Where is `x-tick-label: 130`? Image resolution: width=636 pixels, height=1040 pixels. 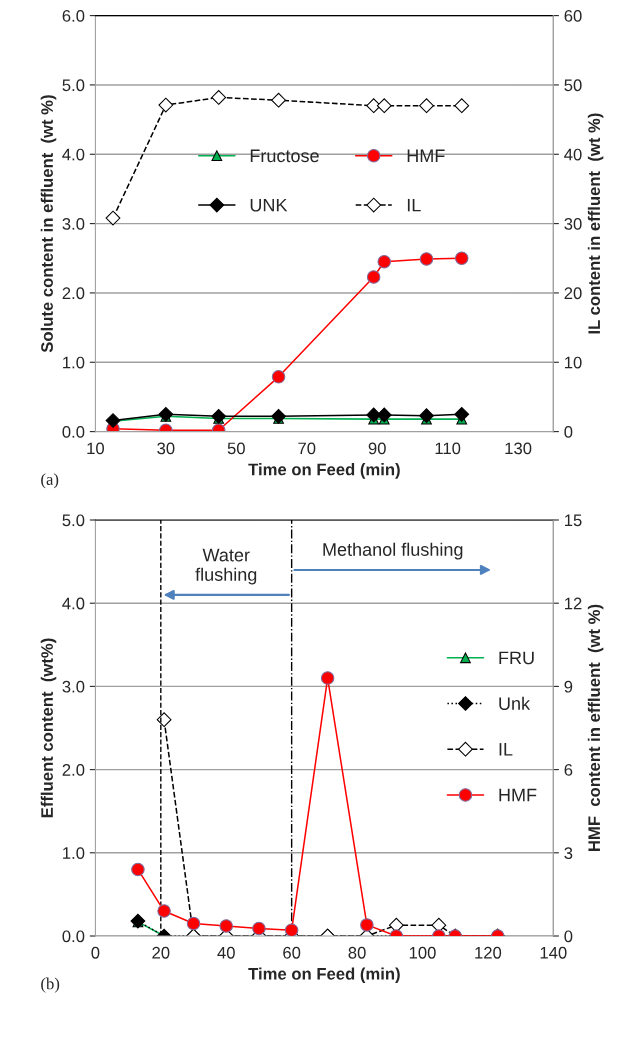
x-tick-label: 130 is located at coordinates (518, 448).